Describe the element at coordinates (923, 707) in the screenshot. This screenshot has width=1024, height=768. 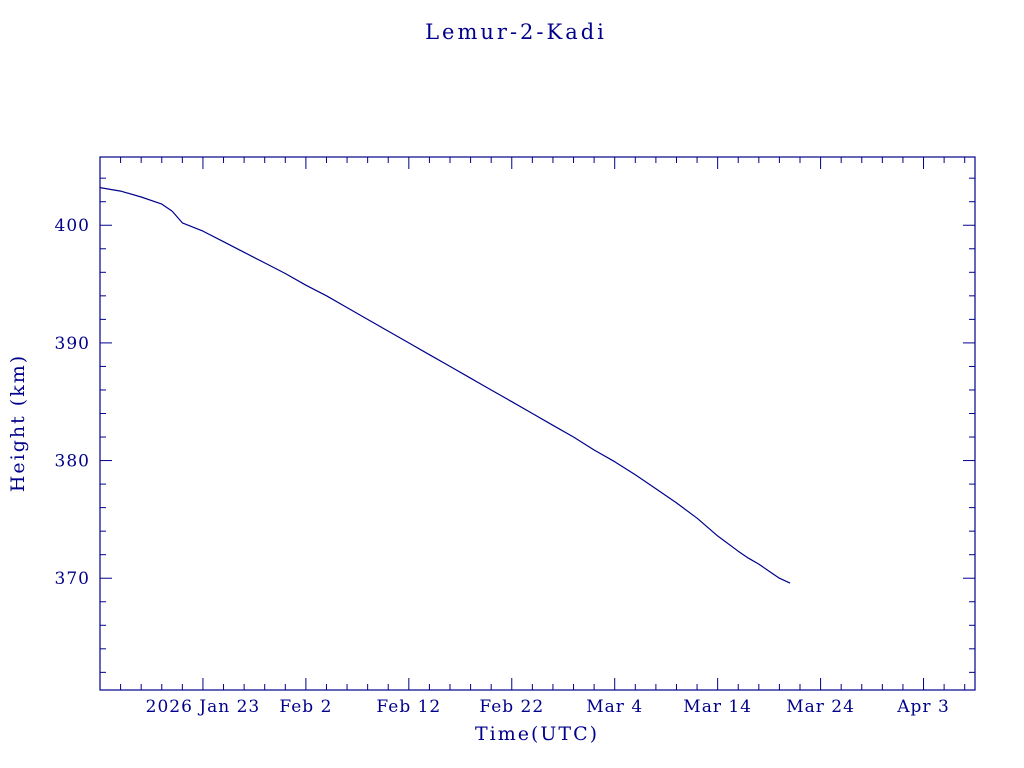
I see `x-tick-label: Apr 3` at that location.